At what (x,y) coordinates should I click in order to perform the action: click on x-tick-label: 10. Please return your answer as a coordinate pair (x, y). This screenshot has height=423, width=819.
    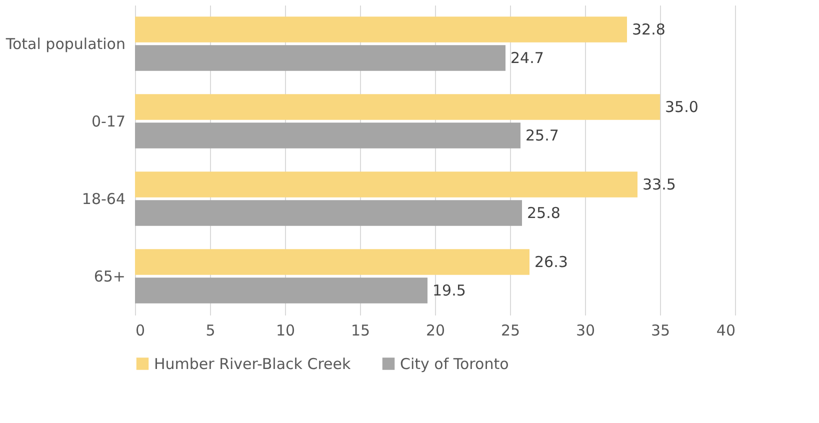
    Looking at the image, I should click on (286, 331).